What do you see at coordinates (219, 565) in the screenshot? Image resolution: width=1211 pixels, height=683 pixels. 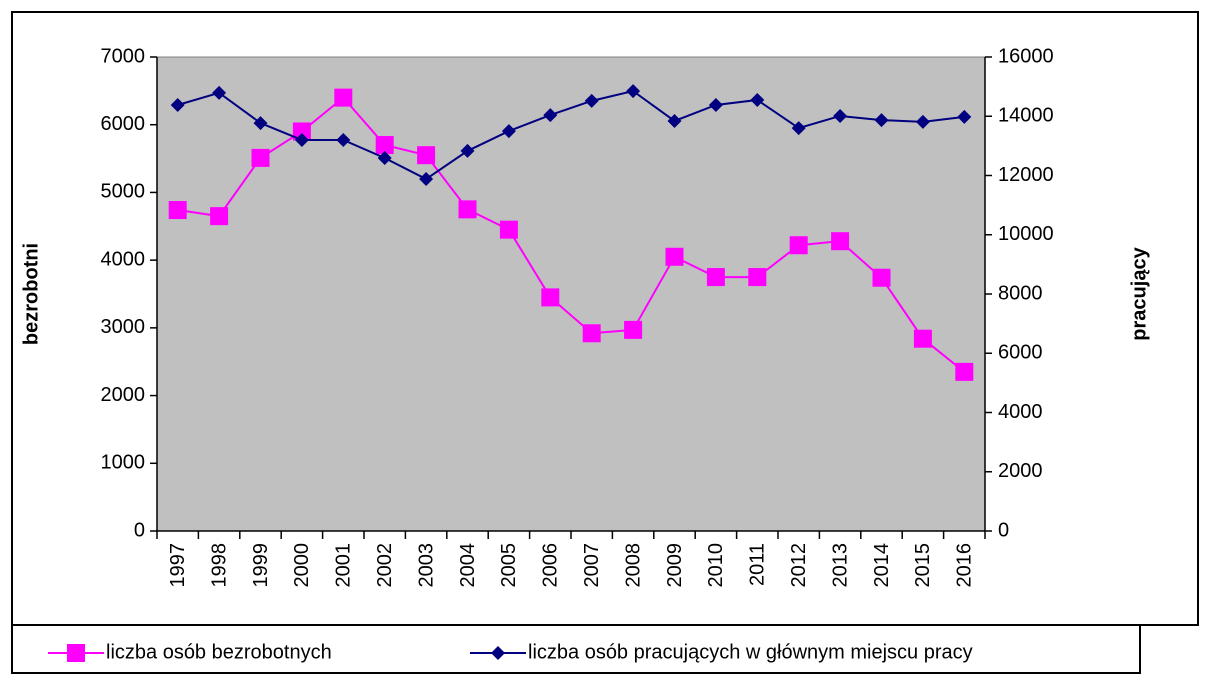 I see `x-tick-label: 1998` at bounding box center [219, 565].